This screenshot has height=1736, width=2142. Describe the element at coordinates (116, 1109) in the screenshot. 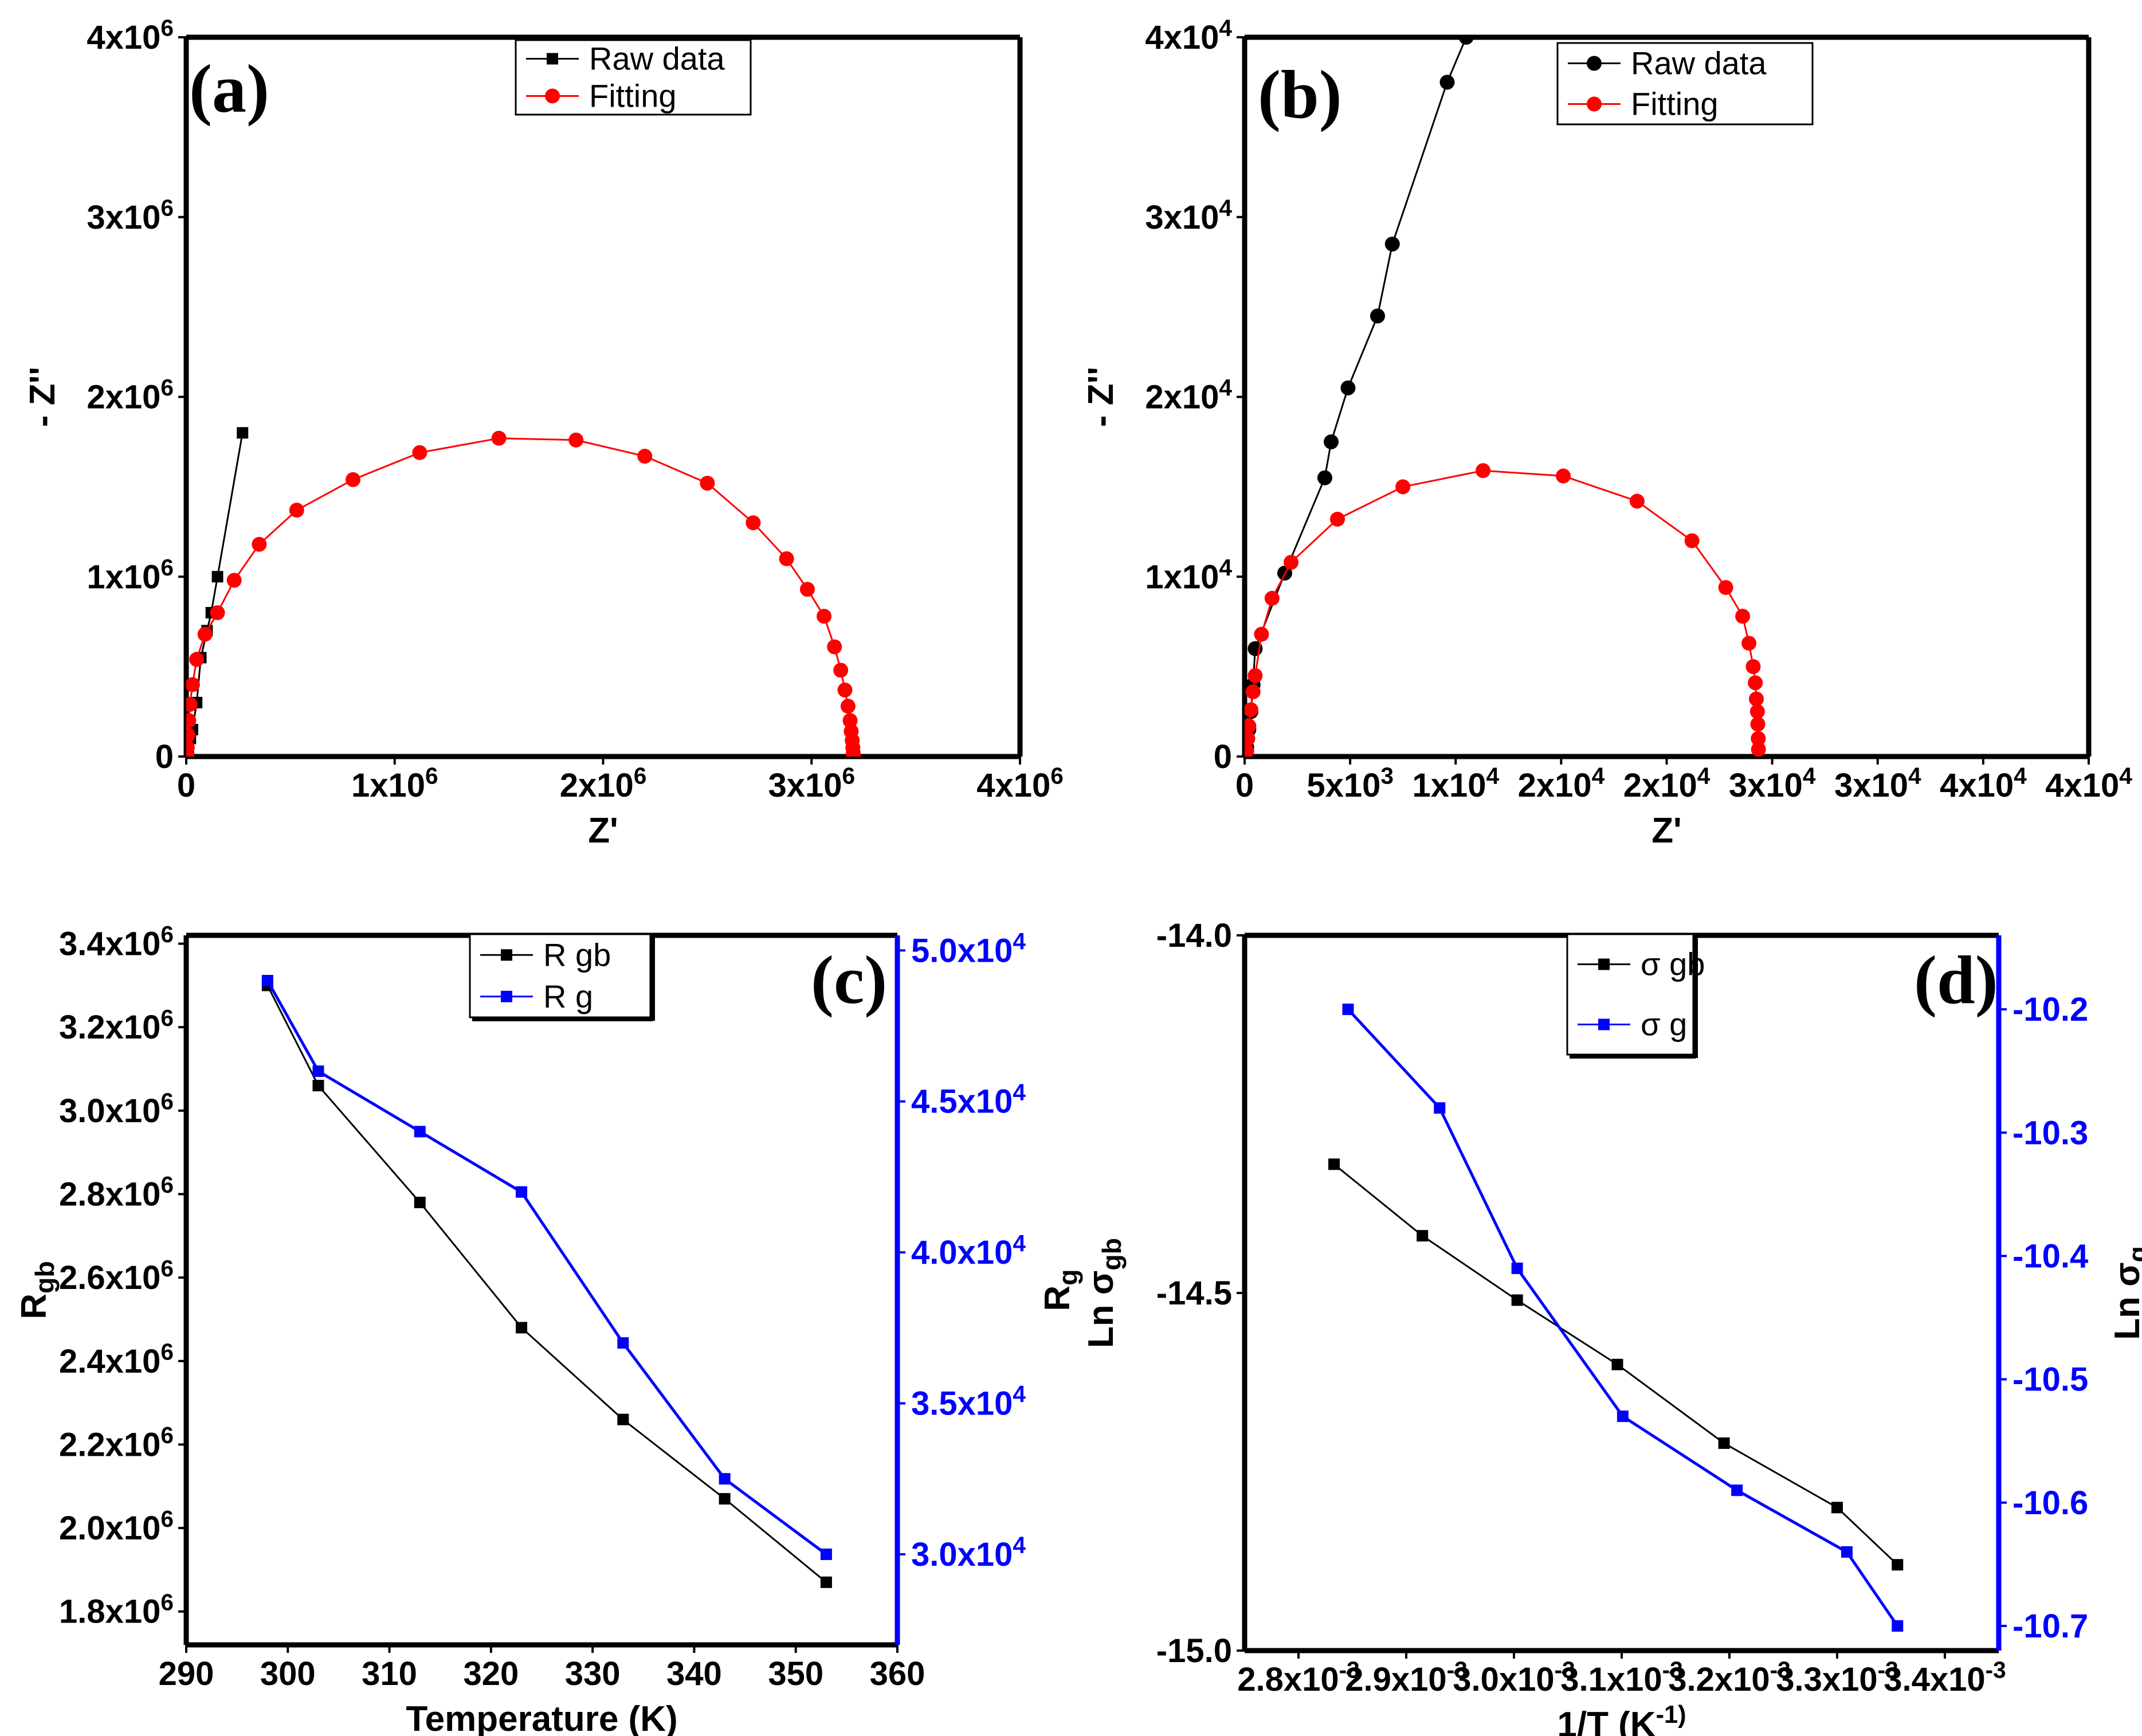

I see `y-tick-label: 3.0x10⁶` at that location.